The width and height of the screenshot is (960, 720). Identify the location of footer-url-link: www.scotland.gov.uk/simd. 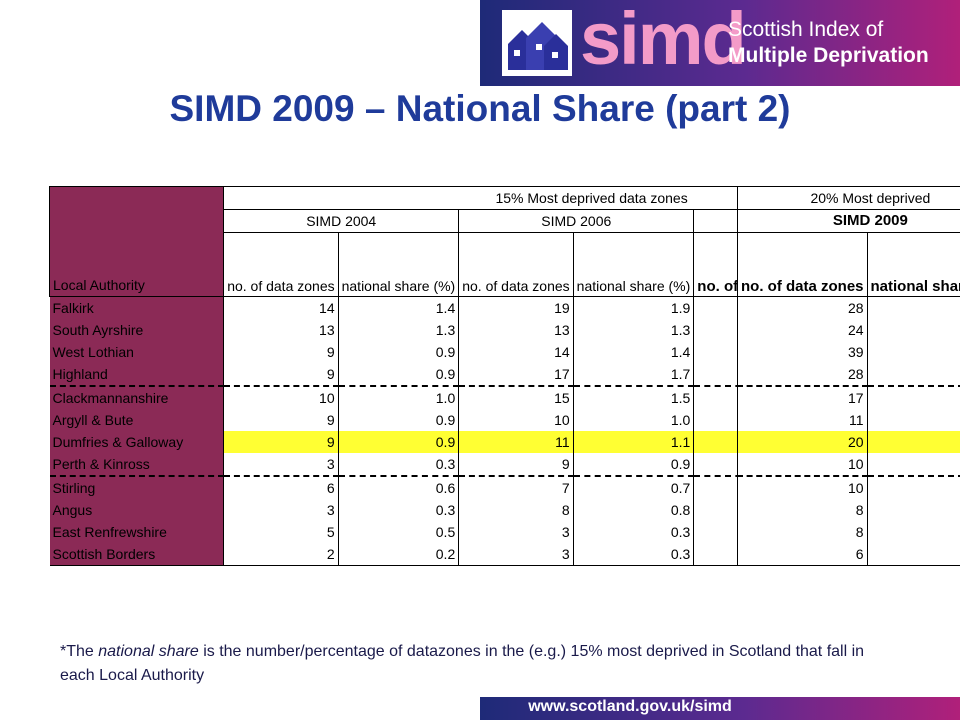
(630, 706).